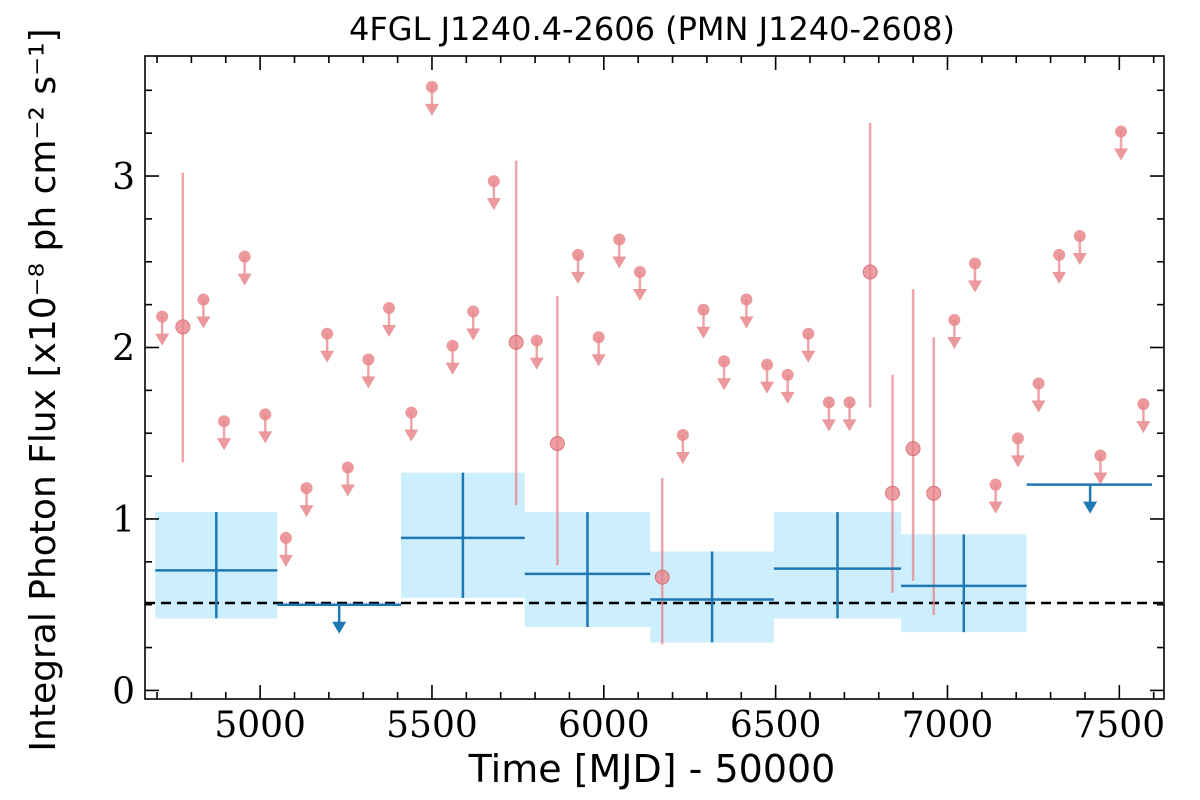 This screenshot has width=1200, height=800. Describe the element at coordinates (339, 627) in the screenshot. I see `coarse-upper-limit-arrowhead` at that location.